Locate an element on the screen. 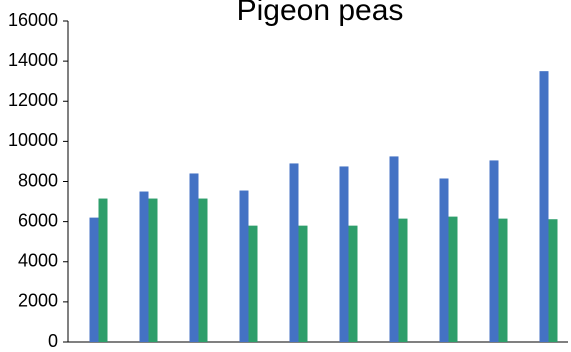 This screenshot has height=352, width=571. y-tick-label: 4000 is located at coordinates (38, 261).